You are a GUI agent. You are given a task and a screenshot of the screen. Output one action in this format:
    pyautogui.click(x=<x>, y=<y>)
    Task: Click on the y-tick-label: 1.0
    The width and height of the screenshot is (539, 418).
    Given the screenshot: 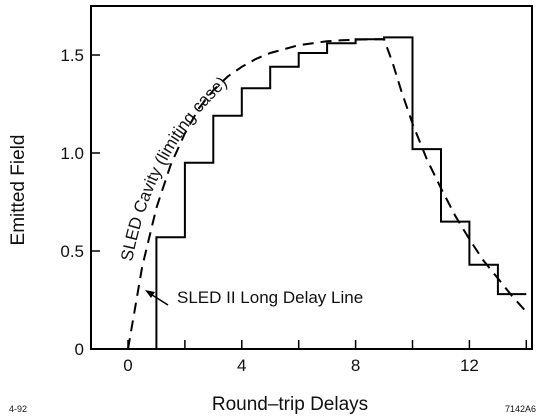 What is the action you would take?
    pyautogui.click(x=72, y=153)
    